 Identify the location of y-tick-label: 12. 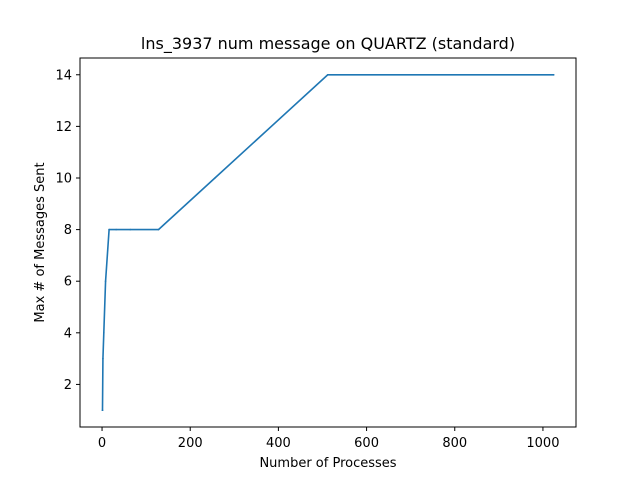
(63, 127).